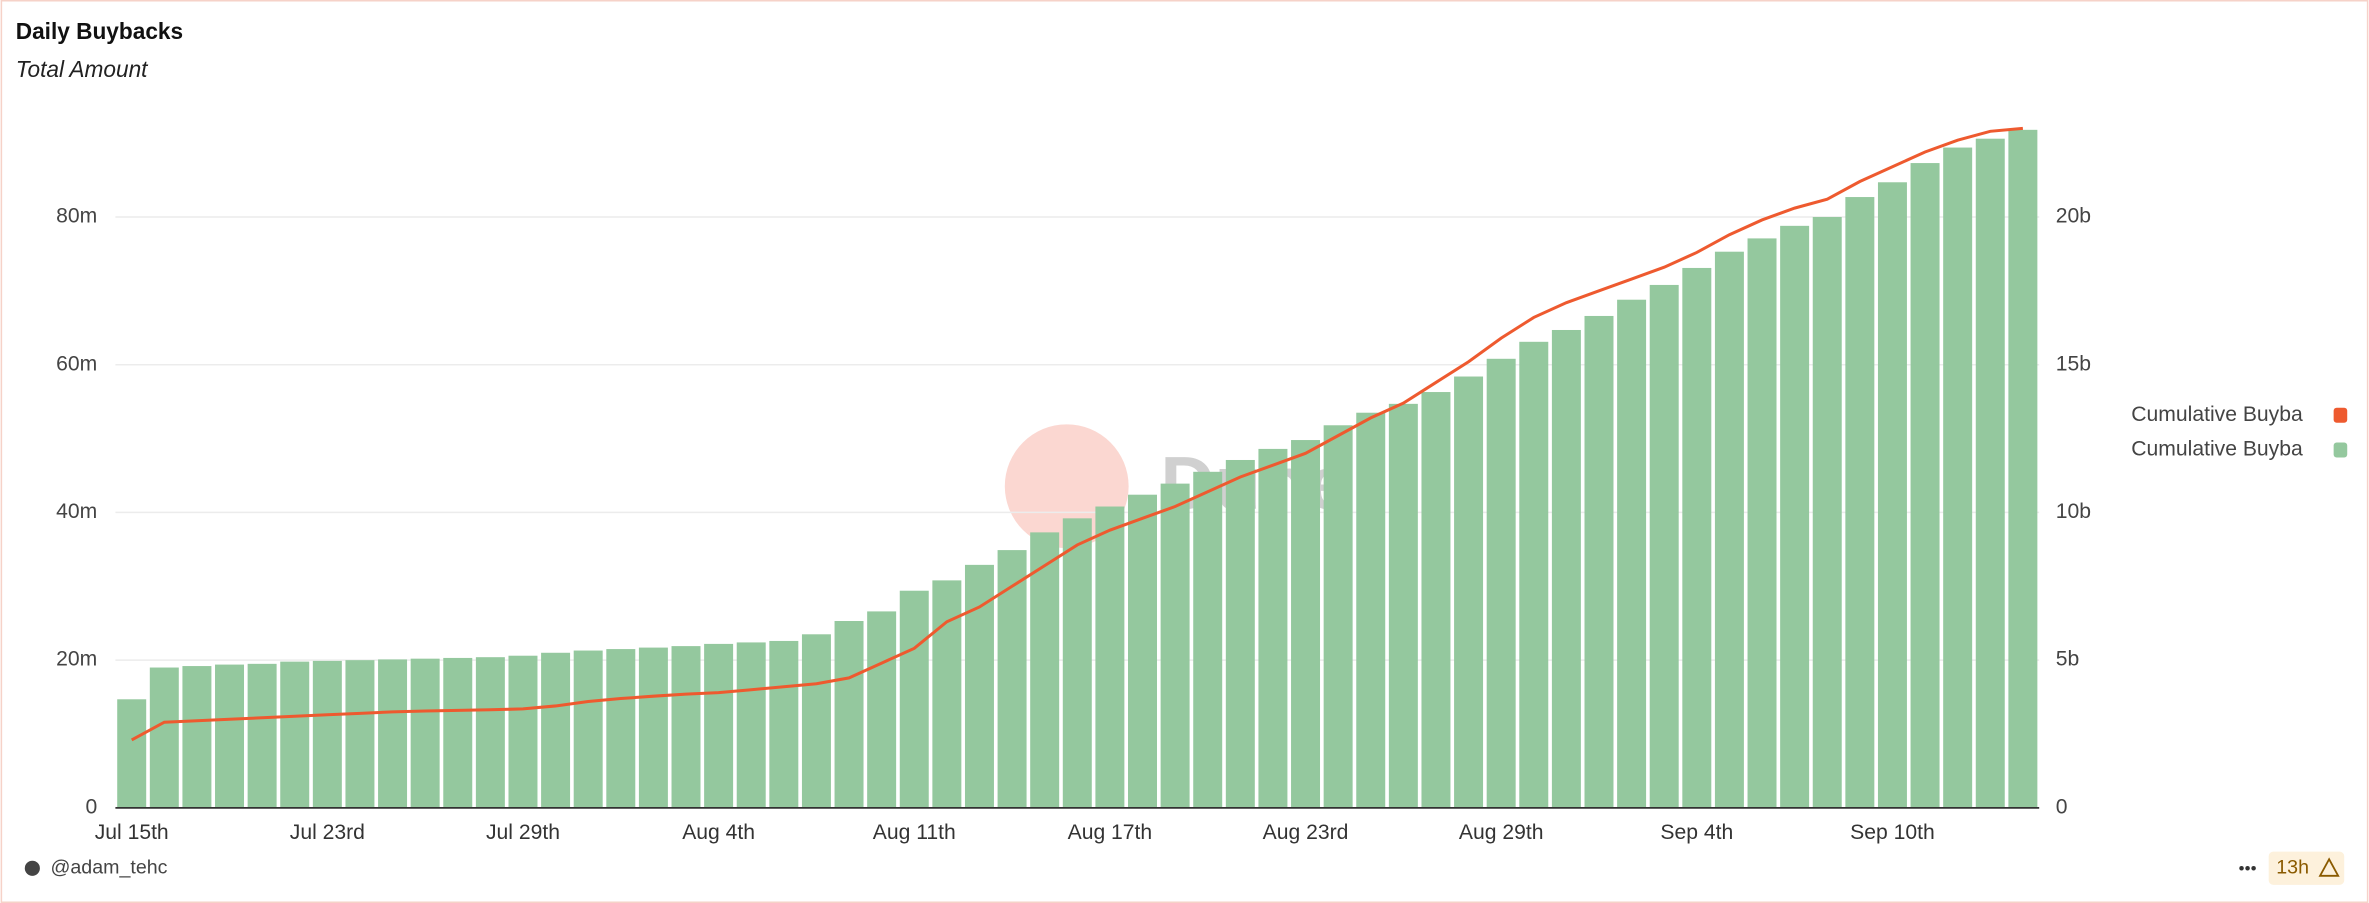 This screenshot has width=2369, height=903. What do you see at coordinates (2073, 216) in the screenshot?
I see `y2-tick-label: 20b` at bounding box center [2073, 216].